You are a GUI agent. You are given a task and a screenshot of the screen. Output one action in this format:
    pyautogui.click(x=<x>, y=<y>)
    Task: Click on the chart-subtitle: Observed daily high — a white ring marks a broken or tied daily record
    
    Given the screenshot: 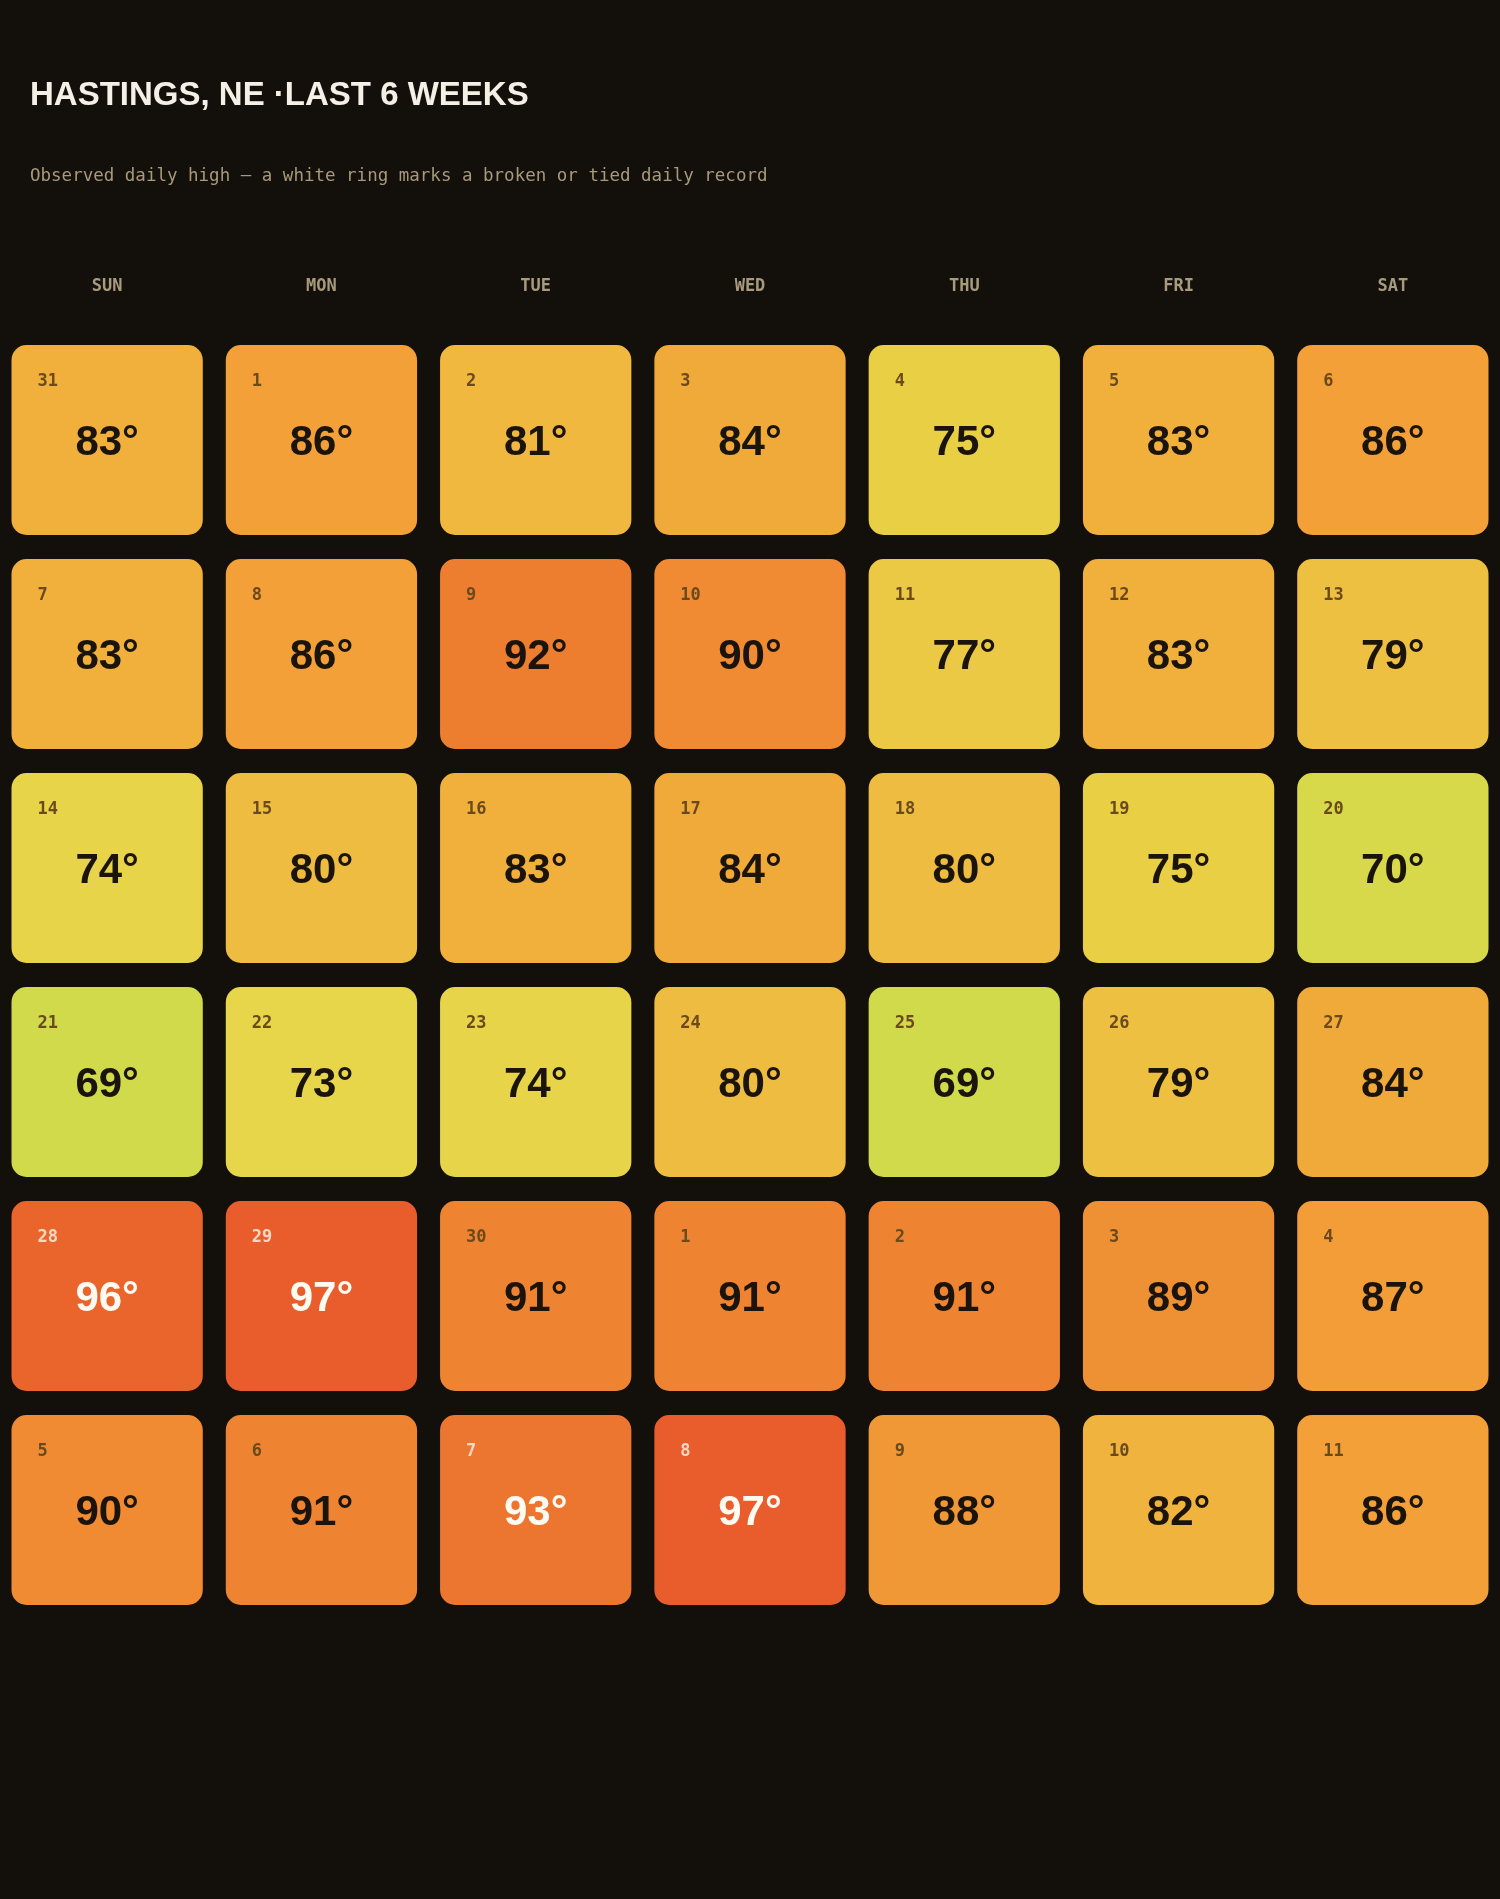 What is the action you would take?
    pyautogui.click(x=399, y=174)
    